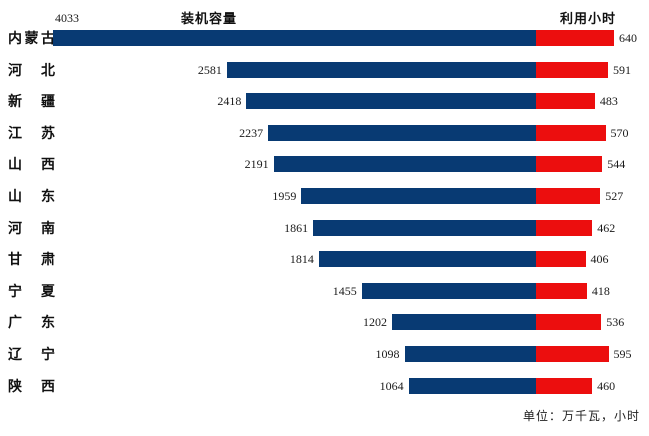 The width and height of the screenshot is (649, 436). I want to click on category-label: 甘肃, so click(31, 259).